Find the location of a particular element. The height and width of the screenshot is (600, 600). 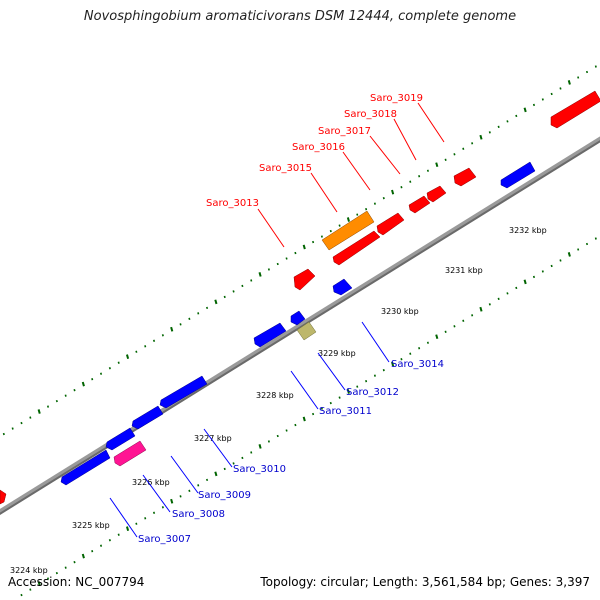

gene-label: Saro_3019 is located at coordinates (396, 98).